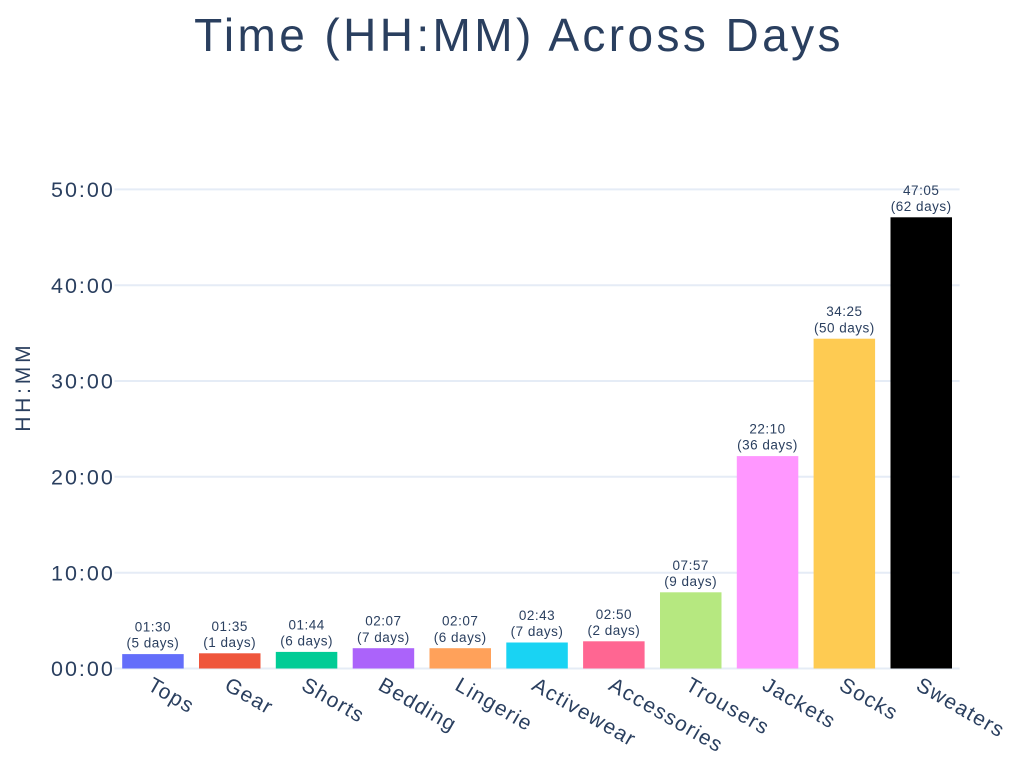  Describe the element at coordinates (691, 565) in the screenshot. I see `svg-text: 07:57` at that location.